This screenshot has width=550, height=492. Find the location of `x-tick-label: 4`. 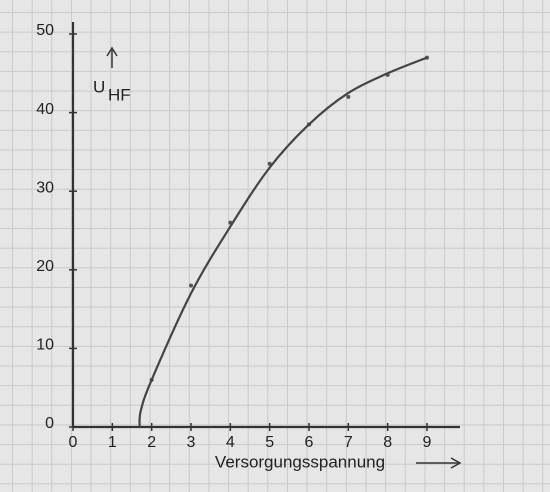

x-tick-label: 4 is located at coordinates (230, 442).